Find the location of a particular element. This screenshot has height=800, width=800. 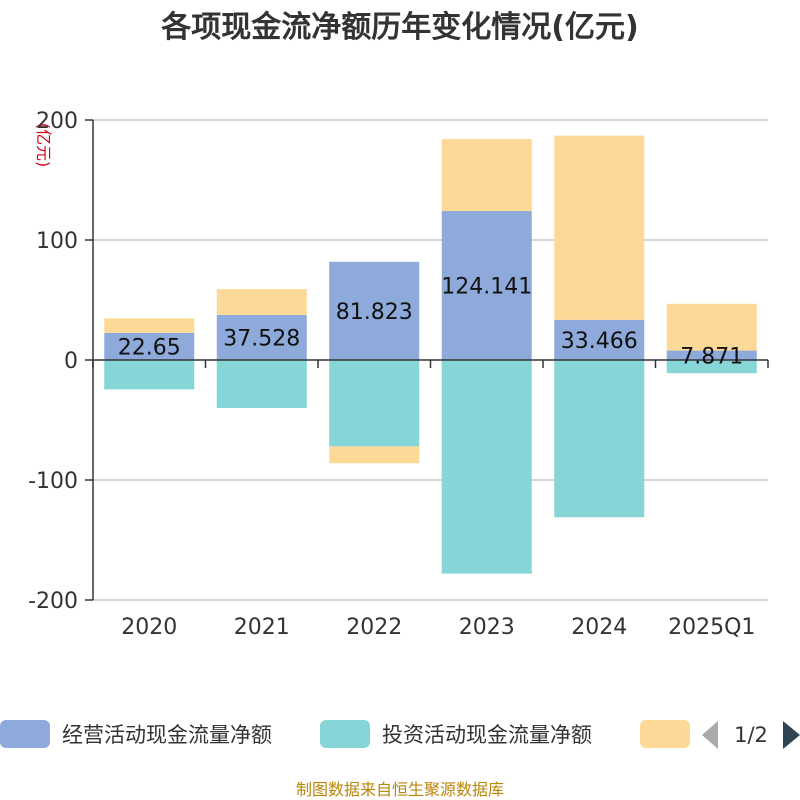

x-tick-label: 2023 is located at coordinates (487, 627).